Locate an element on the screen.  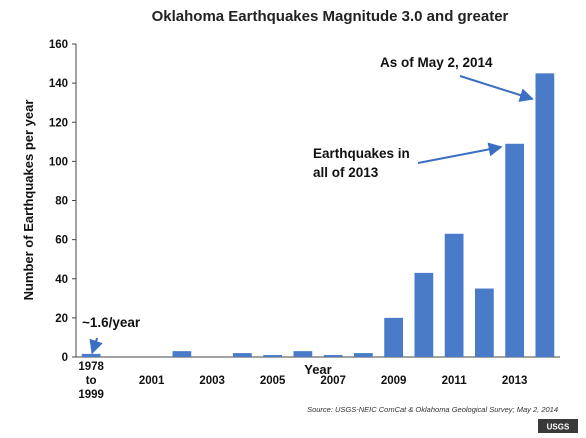
y-tick-label: 120 is located at coordinates (58, 123).